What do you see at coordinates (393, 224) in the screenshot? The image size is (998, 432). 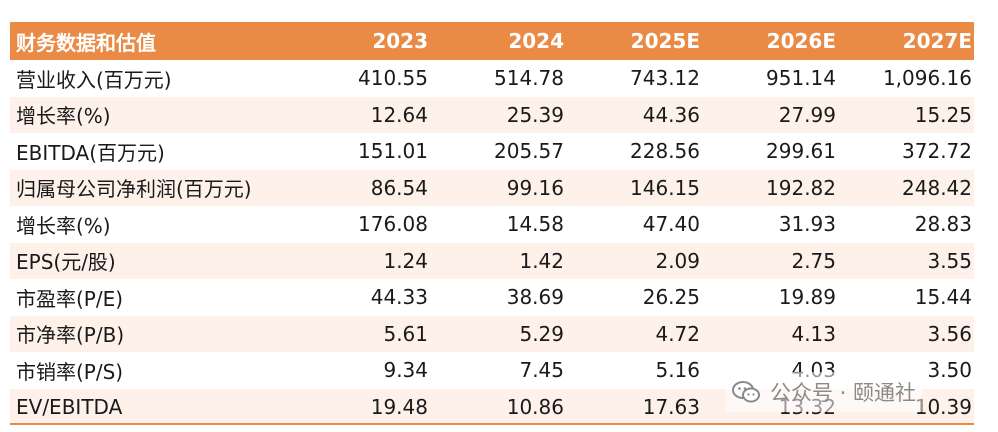 I see `cell-value: 176.08` at bounding box center [393, 224].